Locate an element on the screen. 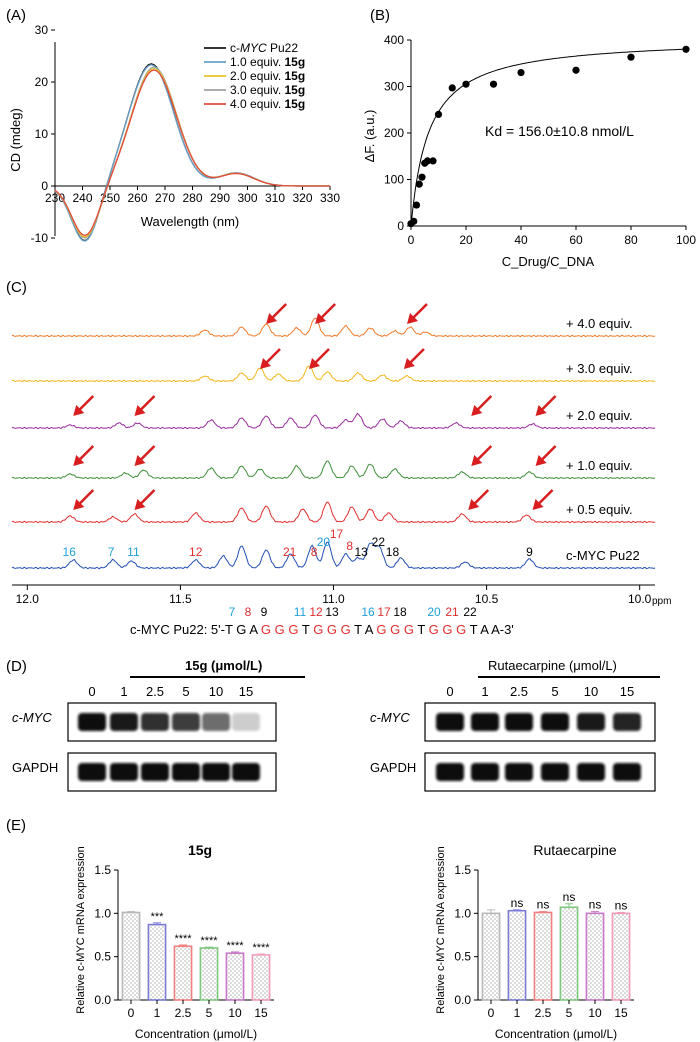 The height and width of the screenshot is (1042, 700). a-xtick-label: 290 is located at coordinates (220, 198).